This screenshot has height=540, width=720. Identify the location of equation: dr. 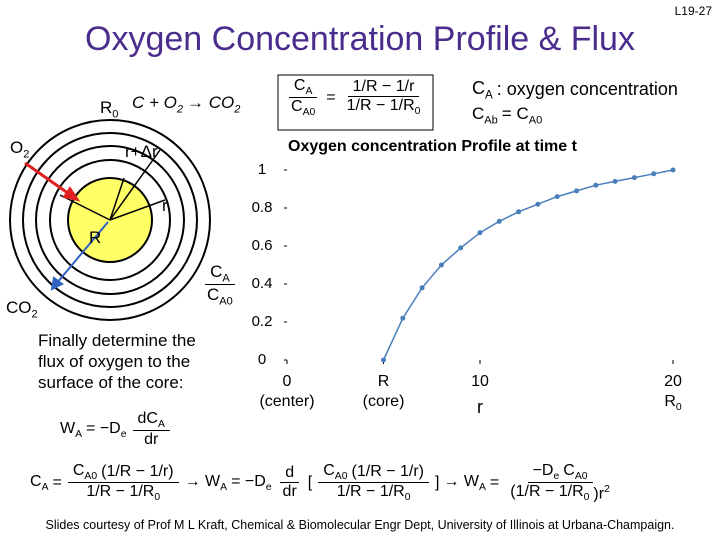
(290, 492).